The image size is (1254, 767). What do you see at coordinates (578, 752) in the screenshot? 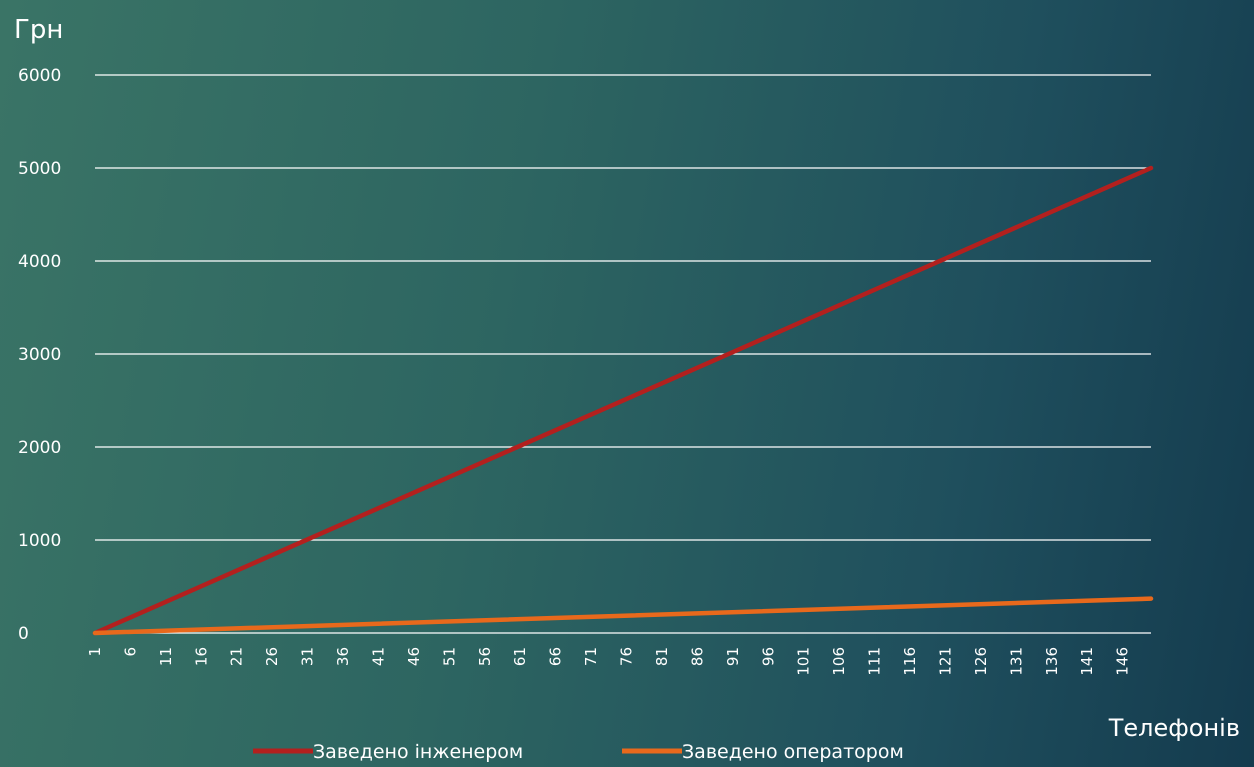
I see `legend: Заведено інженером Заведено оператором` at bounding box center [578, 752].